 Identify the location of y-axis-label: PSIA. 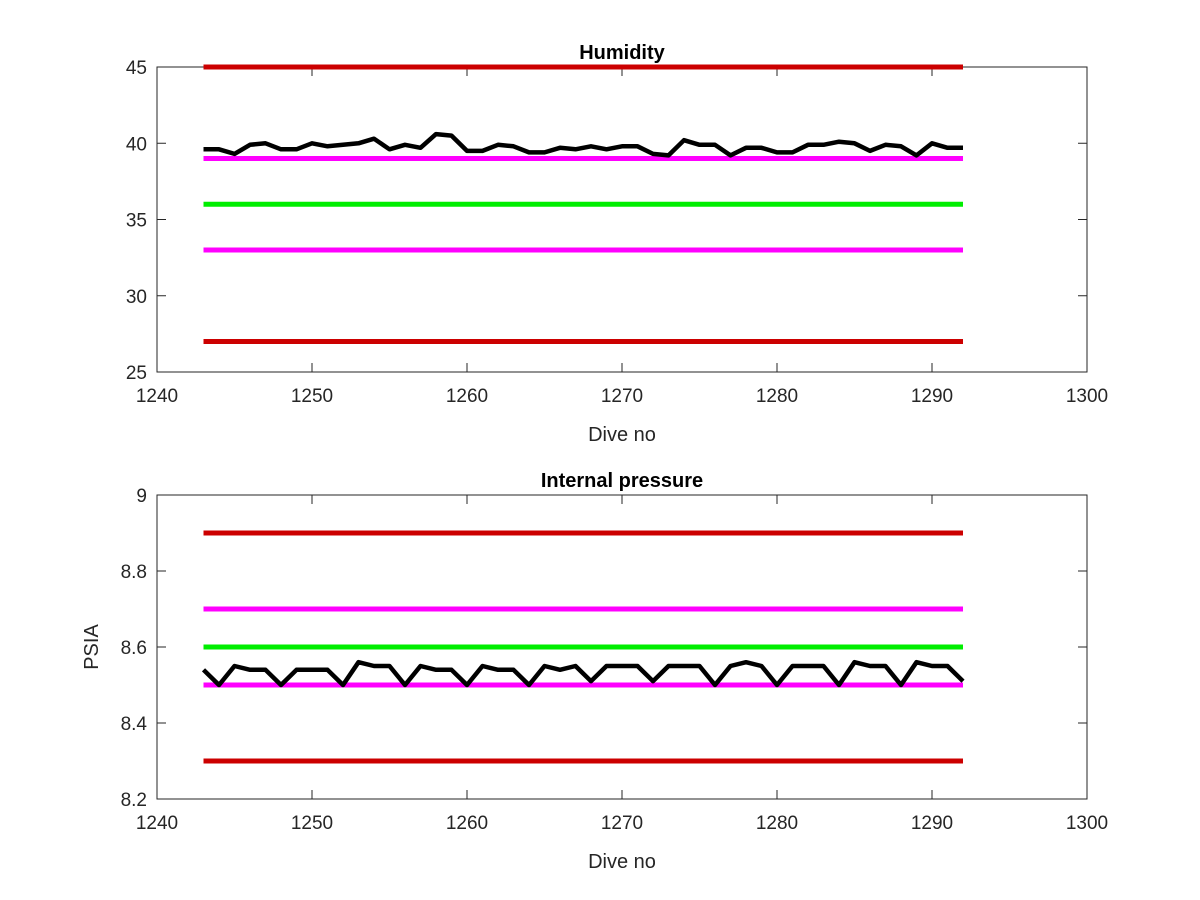
(92, 647).